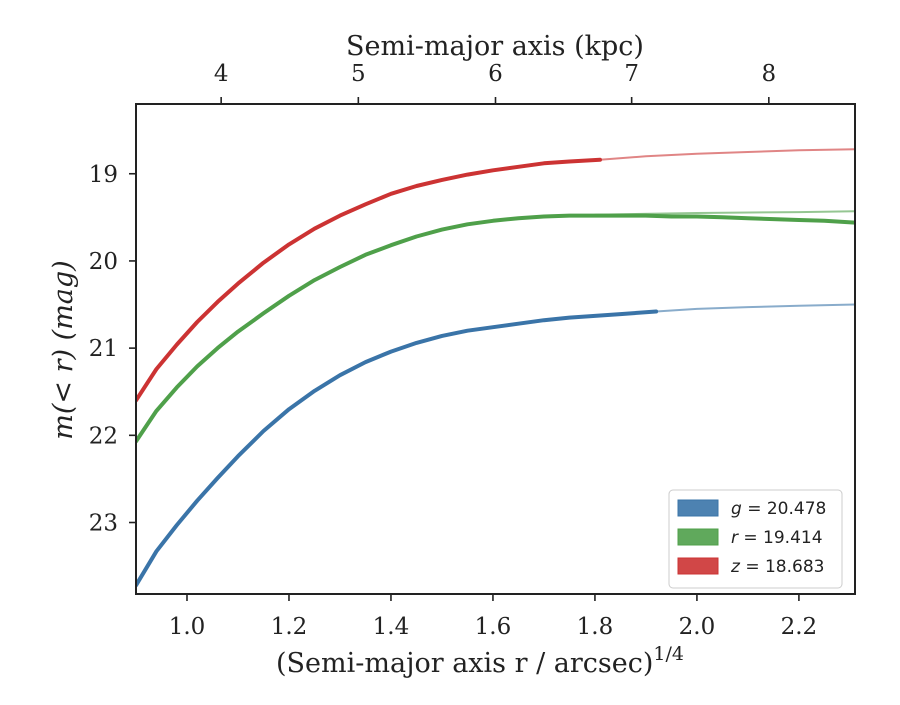  I want to click on legend-label-g: g = 20.478, so click(778, 509).